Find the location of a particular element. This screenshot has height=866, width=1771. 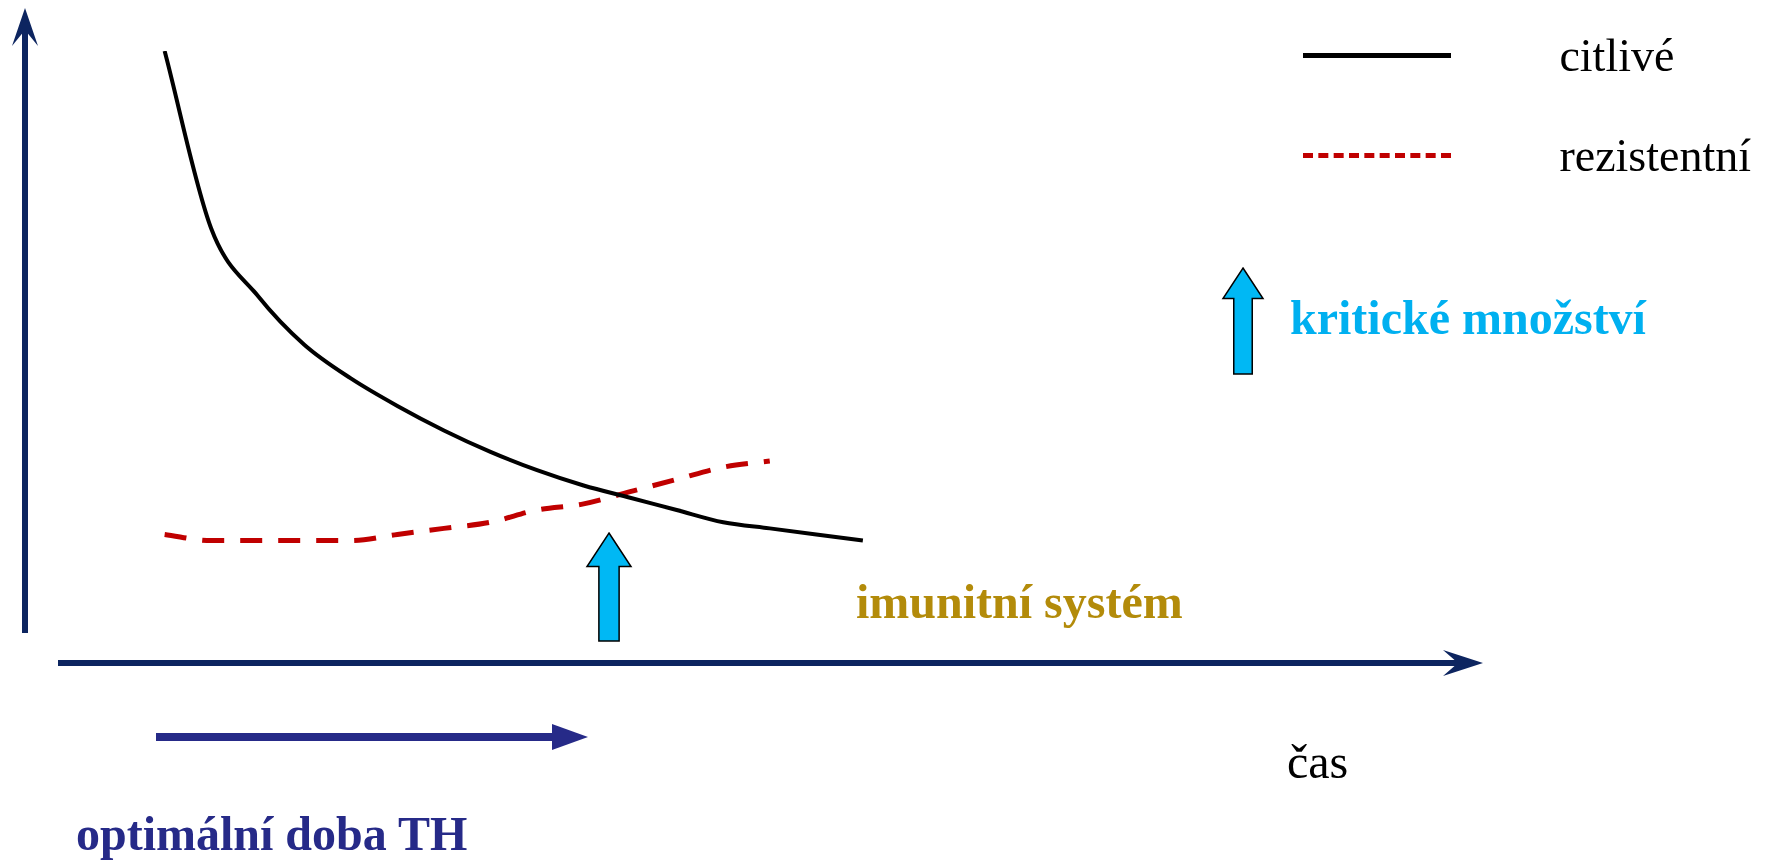

legend-label: rezistentní is located at coordinates (1655, 155).